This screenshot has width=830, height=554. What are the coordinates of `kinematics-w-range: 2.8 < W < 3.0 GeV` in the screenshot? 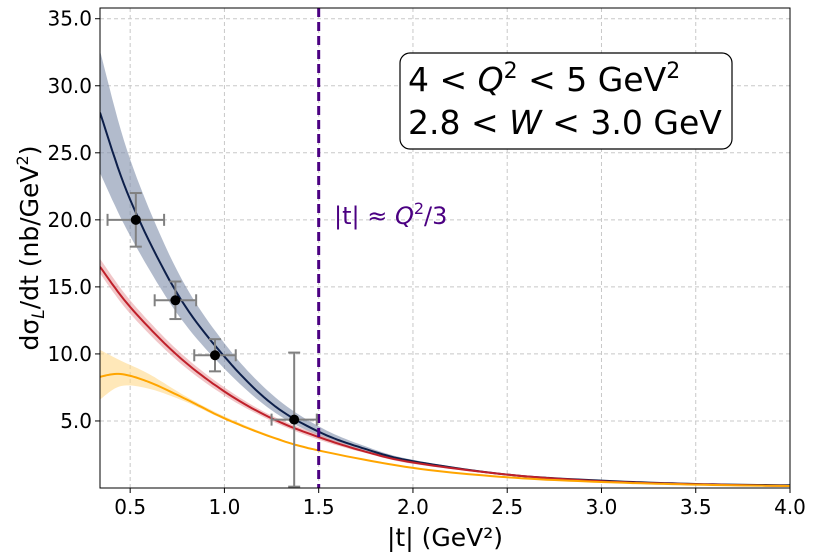 It's located at (565, 122).